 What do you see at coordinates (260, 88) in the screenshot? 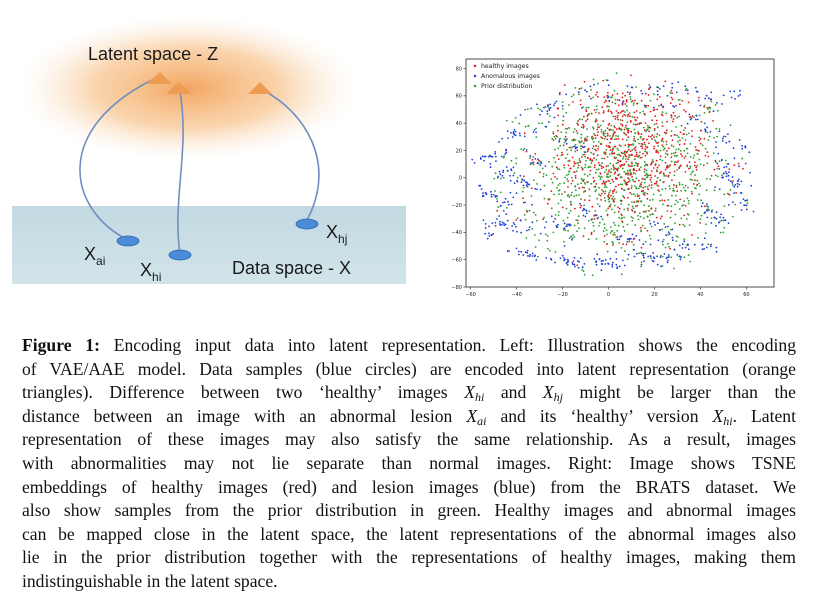
I see `latent-triangle-hj` at bounding box center [260, 88].